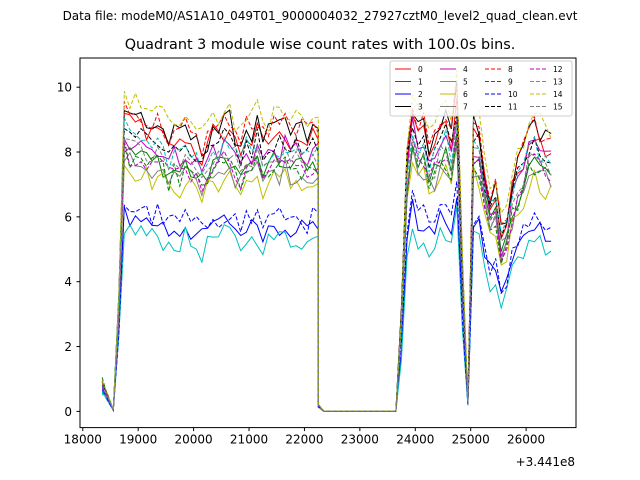 The width and height of the screenshot is (640, 480). Describe the element at coordinates (68, 282) in the screenshot. I see `y-tick-label: 4` at that location.